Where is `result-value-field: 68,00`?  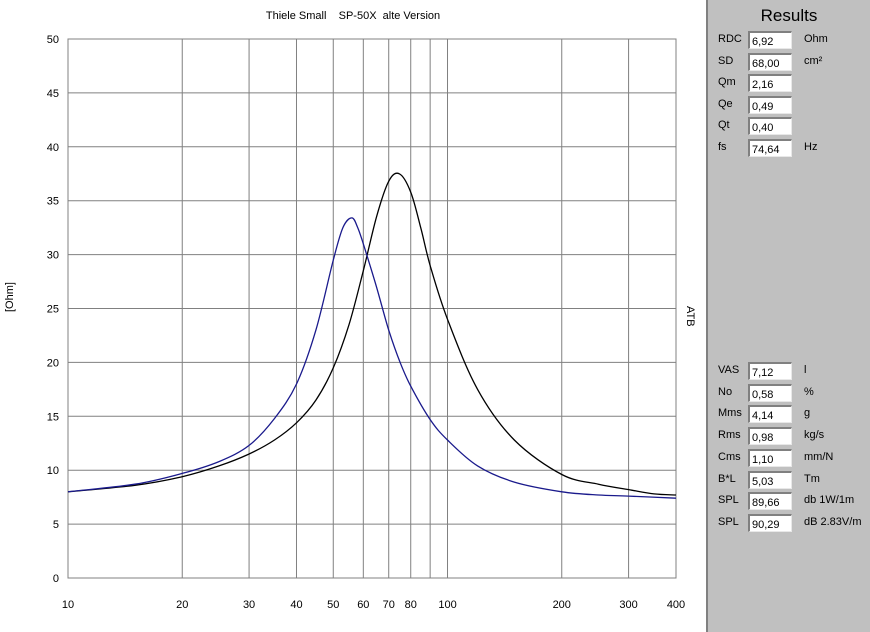
result-value-field: 68,00 is located at coordinates (770, 61).